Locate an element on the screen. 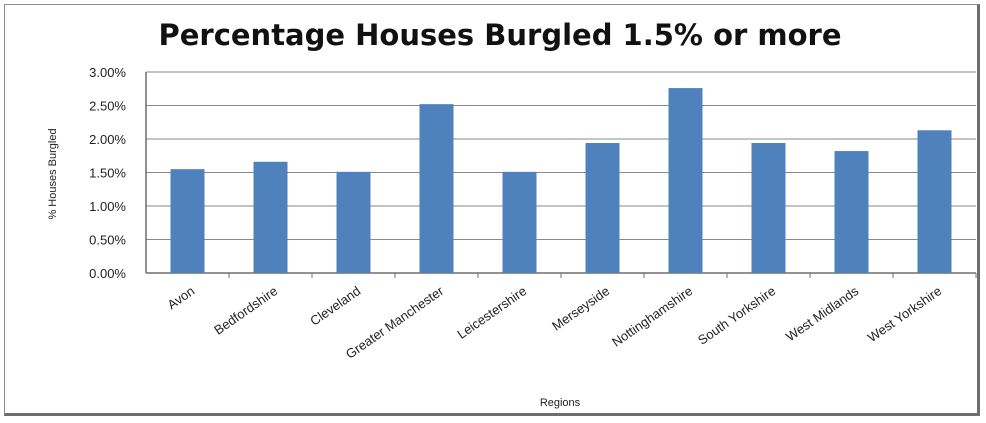 Image resolution: width=986 pixels, height=423 pixels. x-tick-label: Bedfordshire is located at coordinates (245, 310).